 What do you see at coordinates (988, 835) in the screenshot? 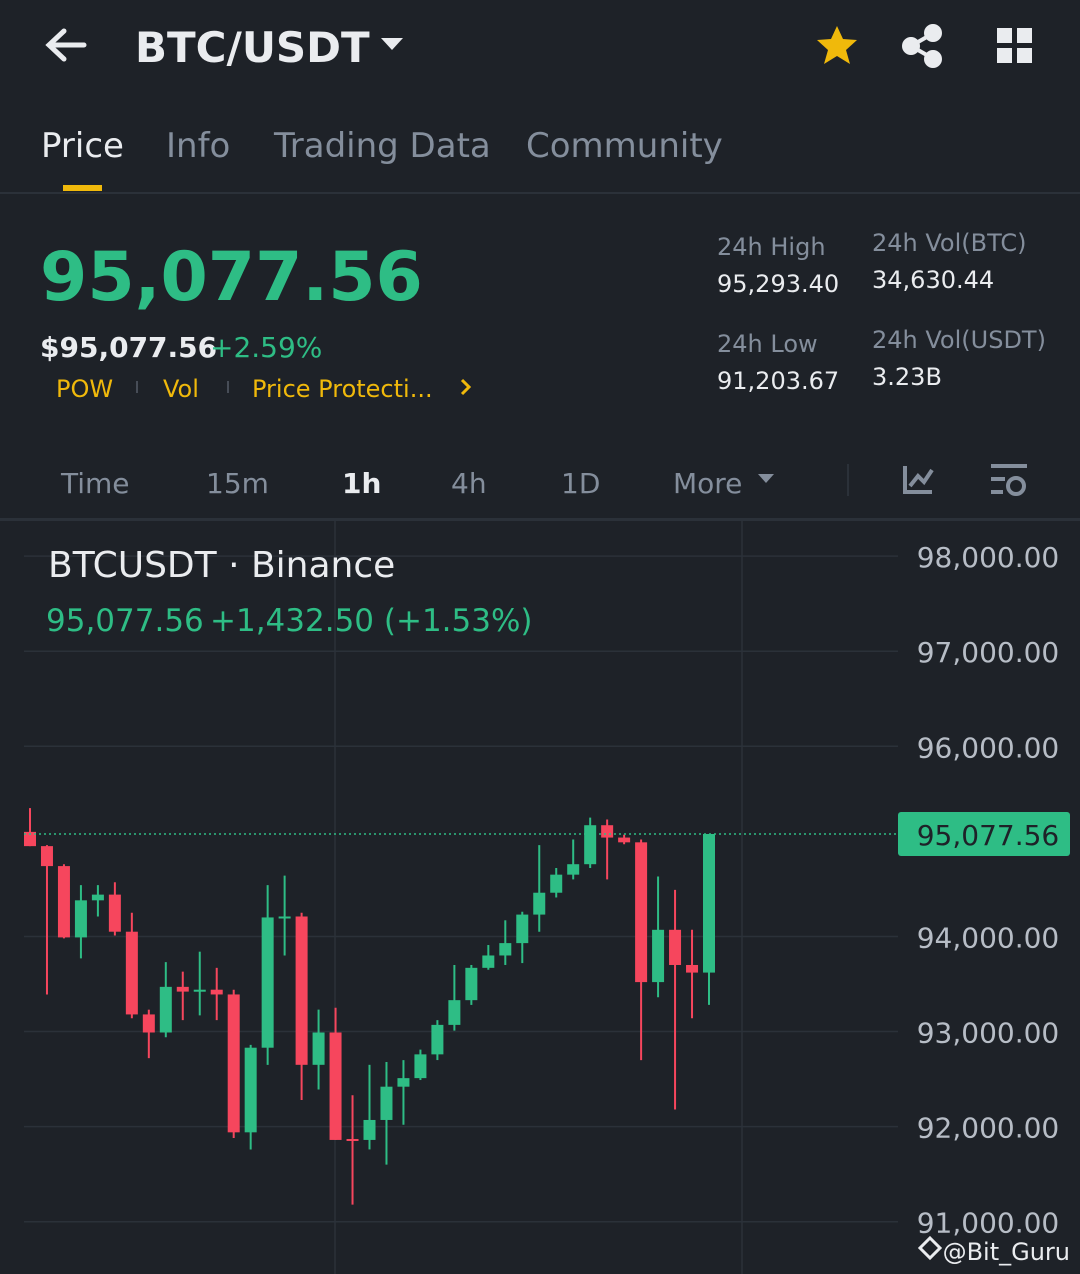
I see `last-price-label: 95,077.56` at bounding box center [988, 835].